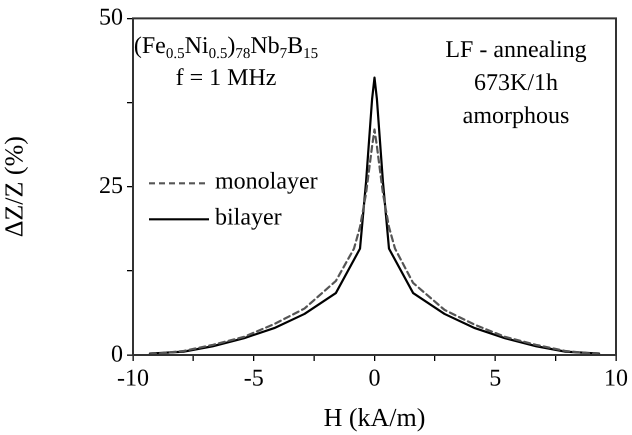 The width and height of the screenshot is (632, 435). What do you see at coordinates (111, 185) in the screenshot?
I see `y-tick-label: 25` at bounding box center [111, 185].